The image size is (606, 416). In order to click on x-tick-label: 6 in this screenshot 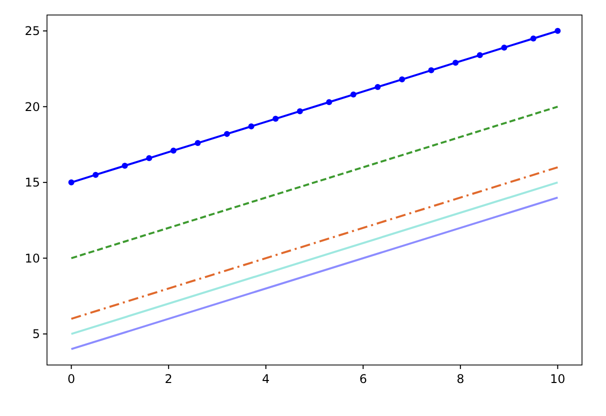, I will do `click(363, 379)`.